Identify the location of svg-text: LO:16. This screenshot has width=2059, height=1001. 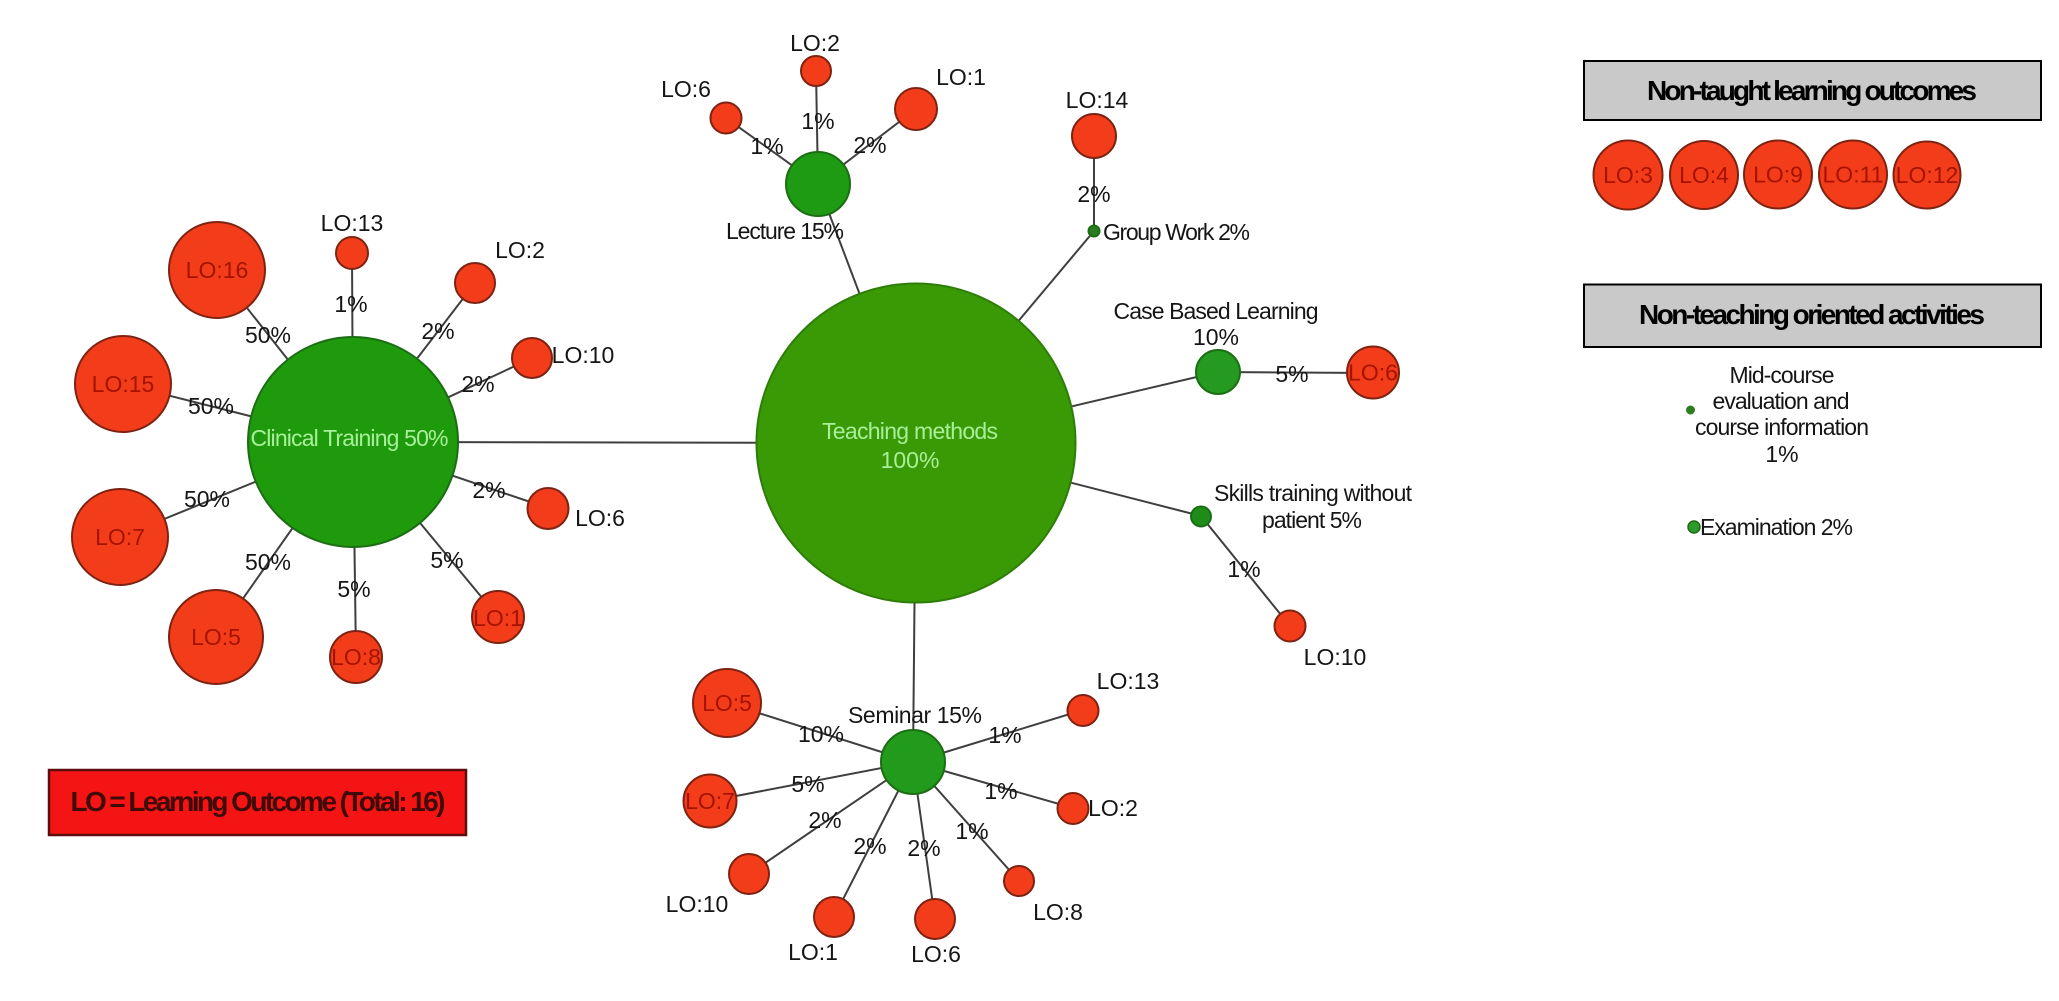
(217, 270).